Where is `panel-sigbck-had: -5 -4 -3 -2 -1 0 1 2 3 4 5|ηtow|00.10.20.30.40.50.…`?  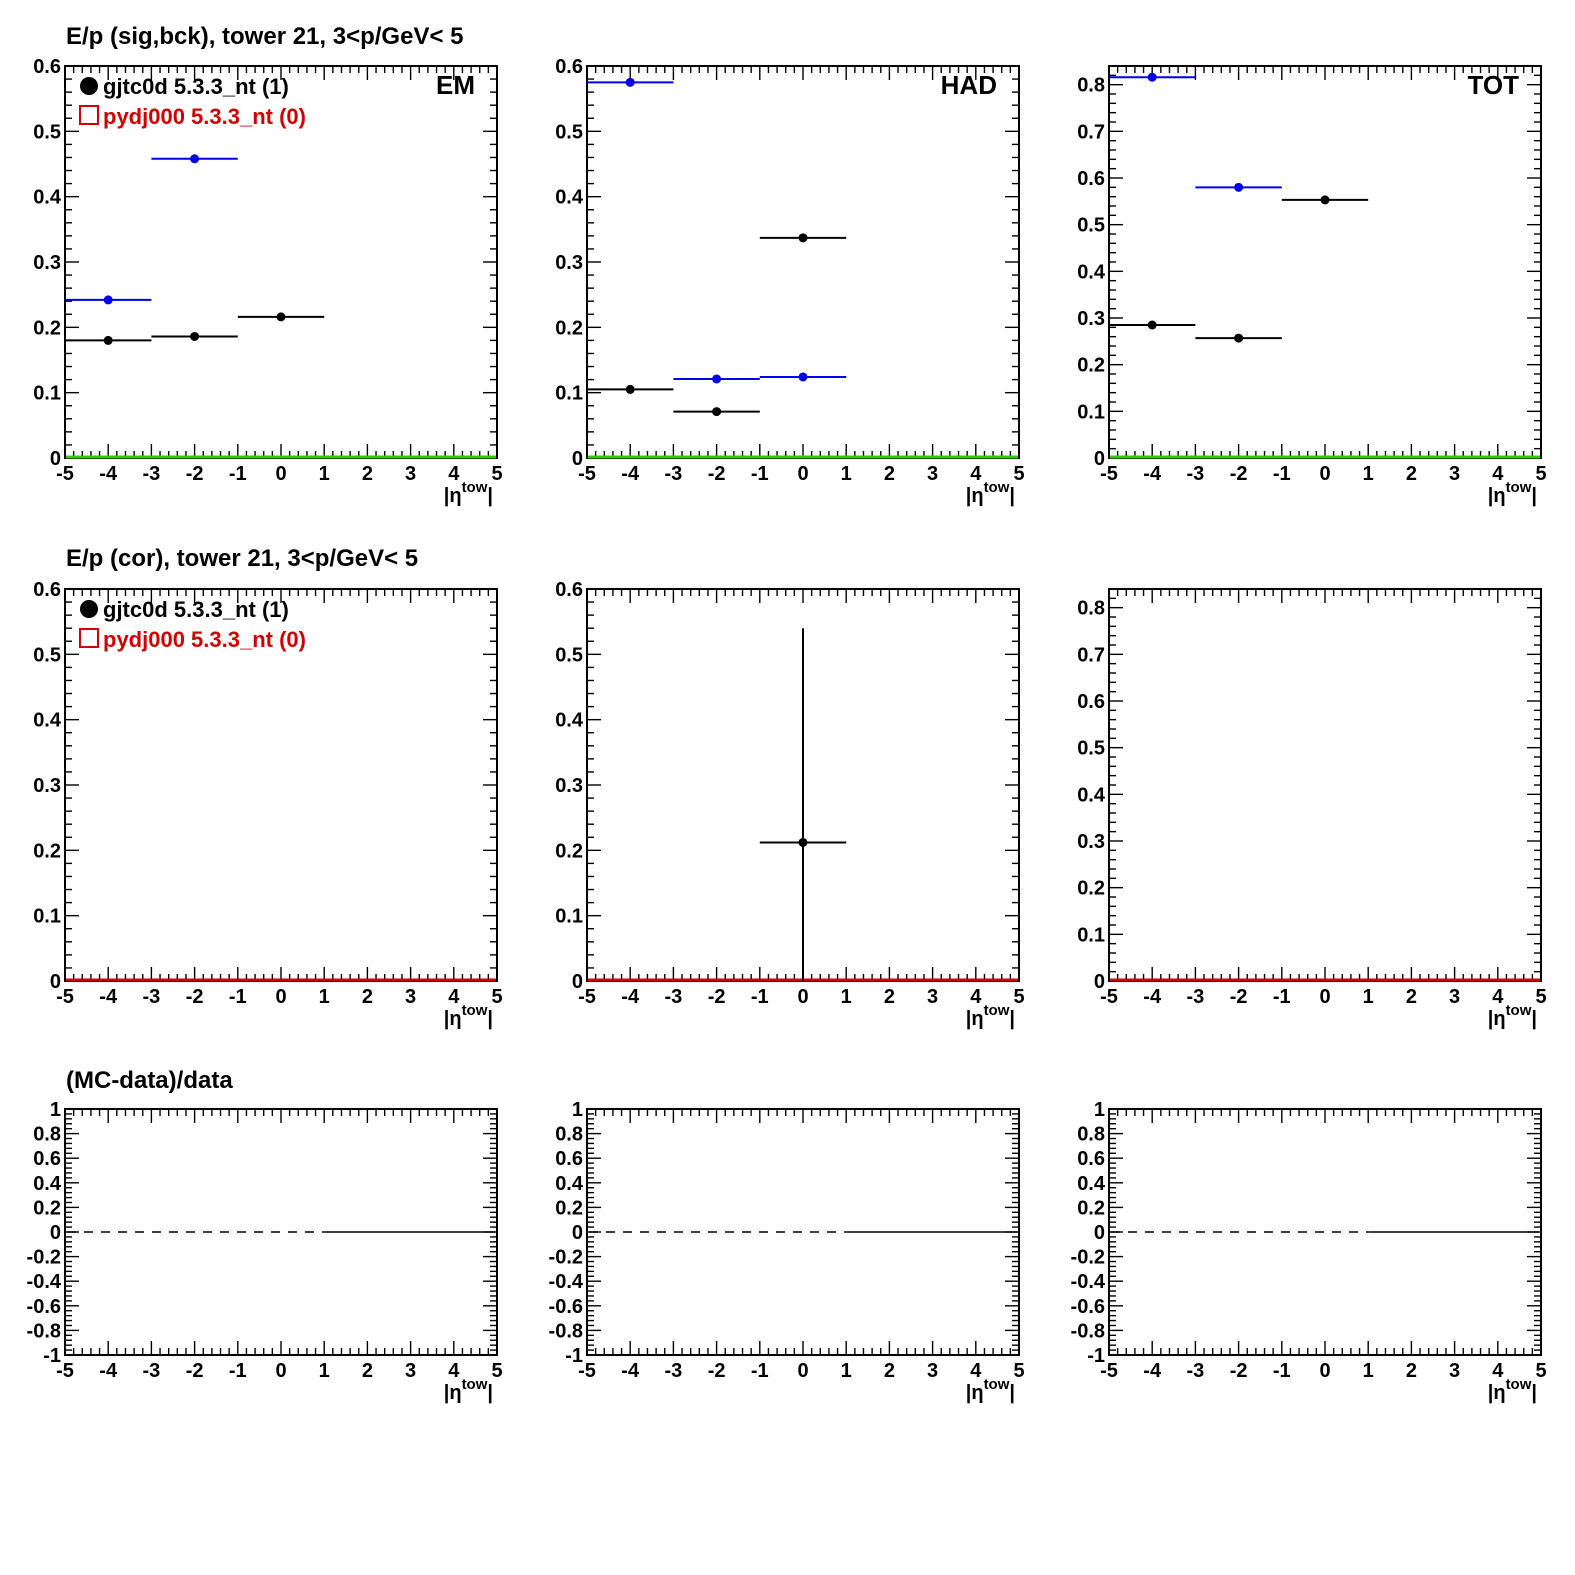 panel-sigbck-had: -5 -4 -3 -2 -1 0 1 2 3 4 5|ηtow|00.10.20.30.40.50.… is located at coordinates (789, 281).